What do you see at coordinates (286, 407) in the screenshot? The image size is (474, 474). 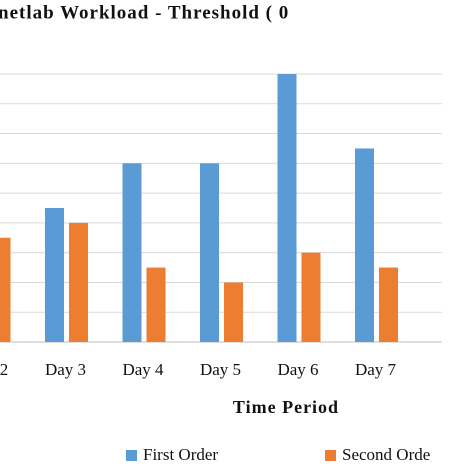 I see `x-axis-title: Time Period` at bounding box center [286, 407].